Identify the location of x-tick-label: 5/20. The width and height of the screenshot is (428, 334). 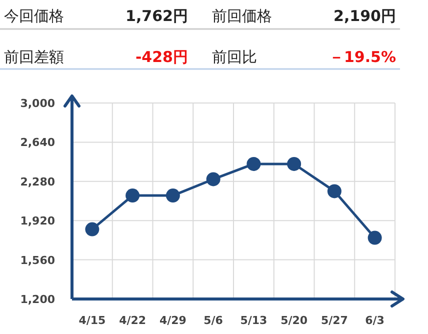
(294, 320).